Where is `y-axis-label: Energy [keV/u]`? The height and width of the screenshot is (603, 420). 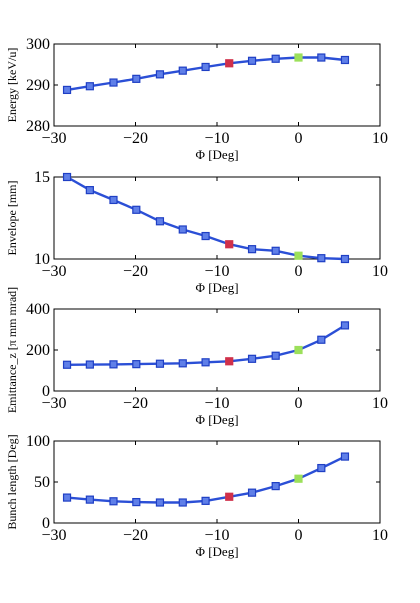 y-axis-label: Energy [keV/u] is located at coordinates (12, 85).